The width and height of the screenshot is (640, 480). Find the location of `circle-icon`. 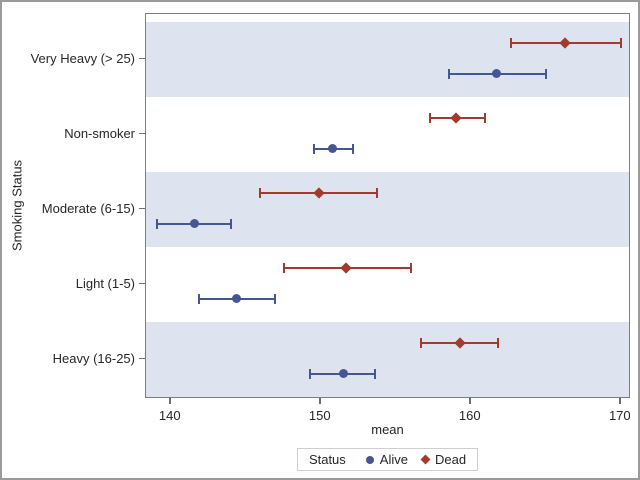

circle-icon is located at coordinates (369, 459).